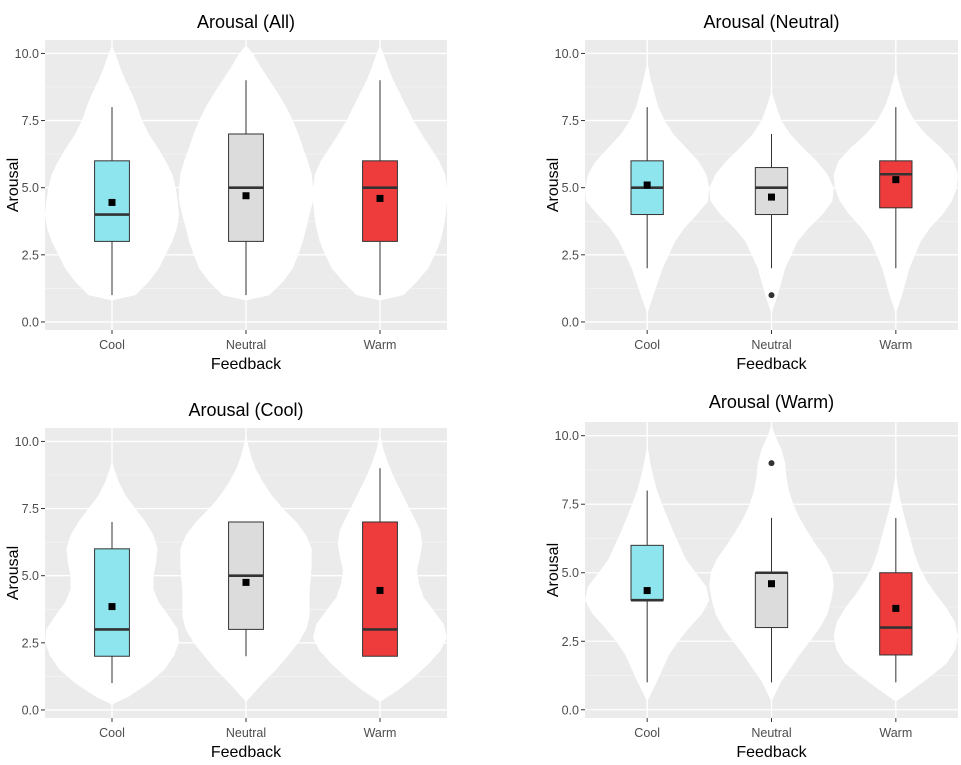 The image size is (961, 765). I want to click on chart-title: Arousal (Neutral), so click(771, 22).